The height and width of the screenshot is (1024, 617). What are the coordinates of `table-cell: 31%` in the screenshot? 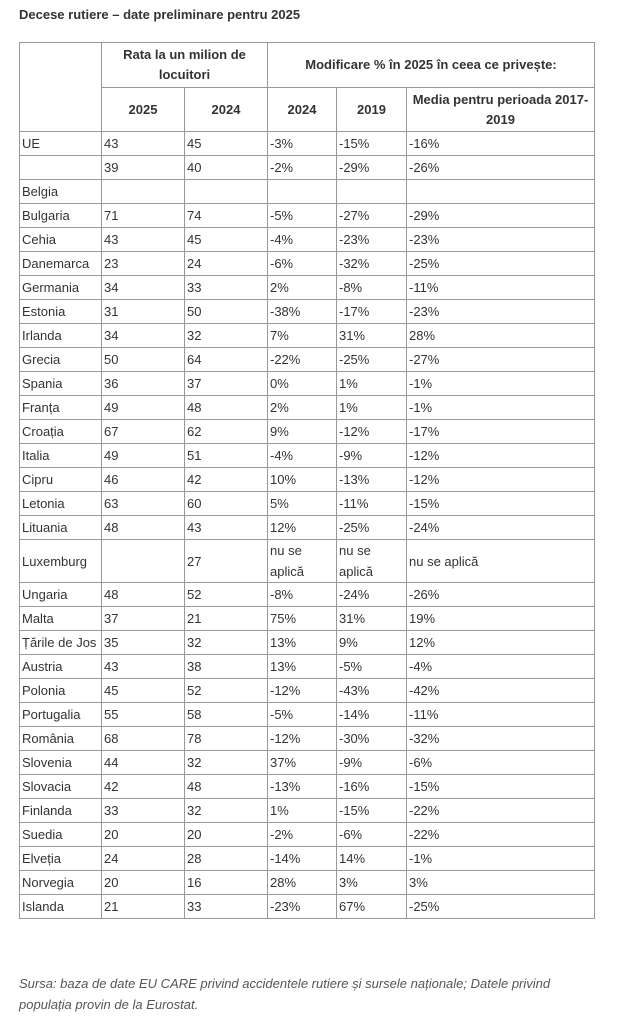 It's located at (371, 335).